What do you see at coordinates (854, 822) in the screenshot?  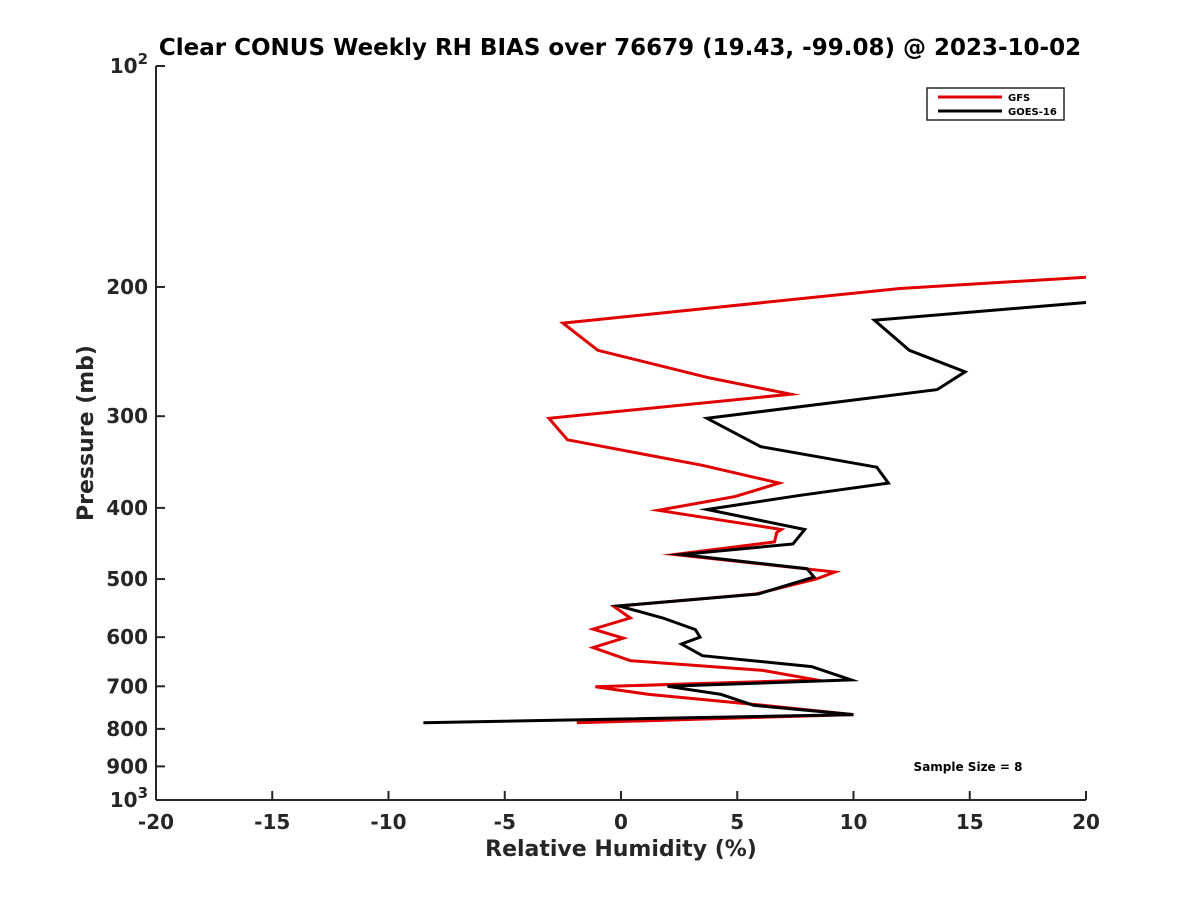 I see `x-tick-label: 10` at bounding box center [854, 822].